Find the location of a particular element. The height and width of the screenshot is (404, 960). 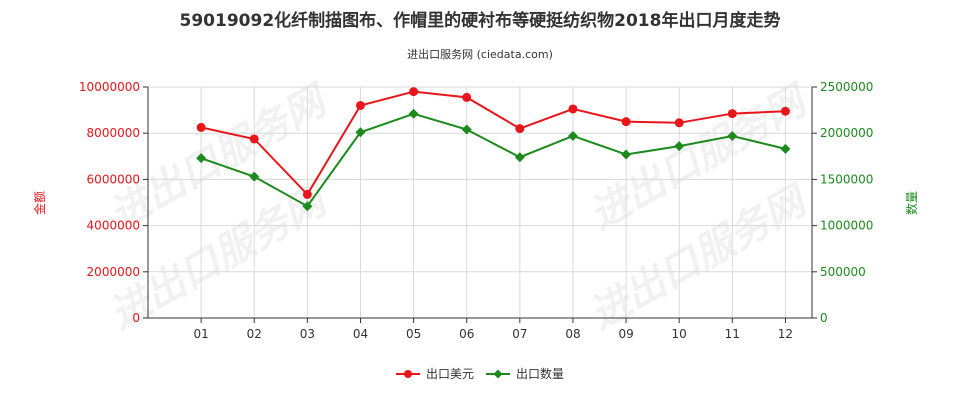

x-tick-label: 11 is located at coordinates (732, 334).